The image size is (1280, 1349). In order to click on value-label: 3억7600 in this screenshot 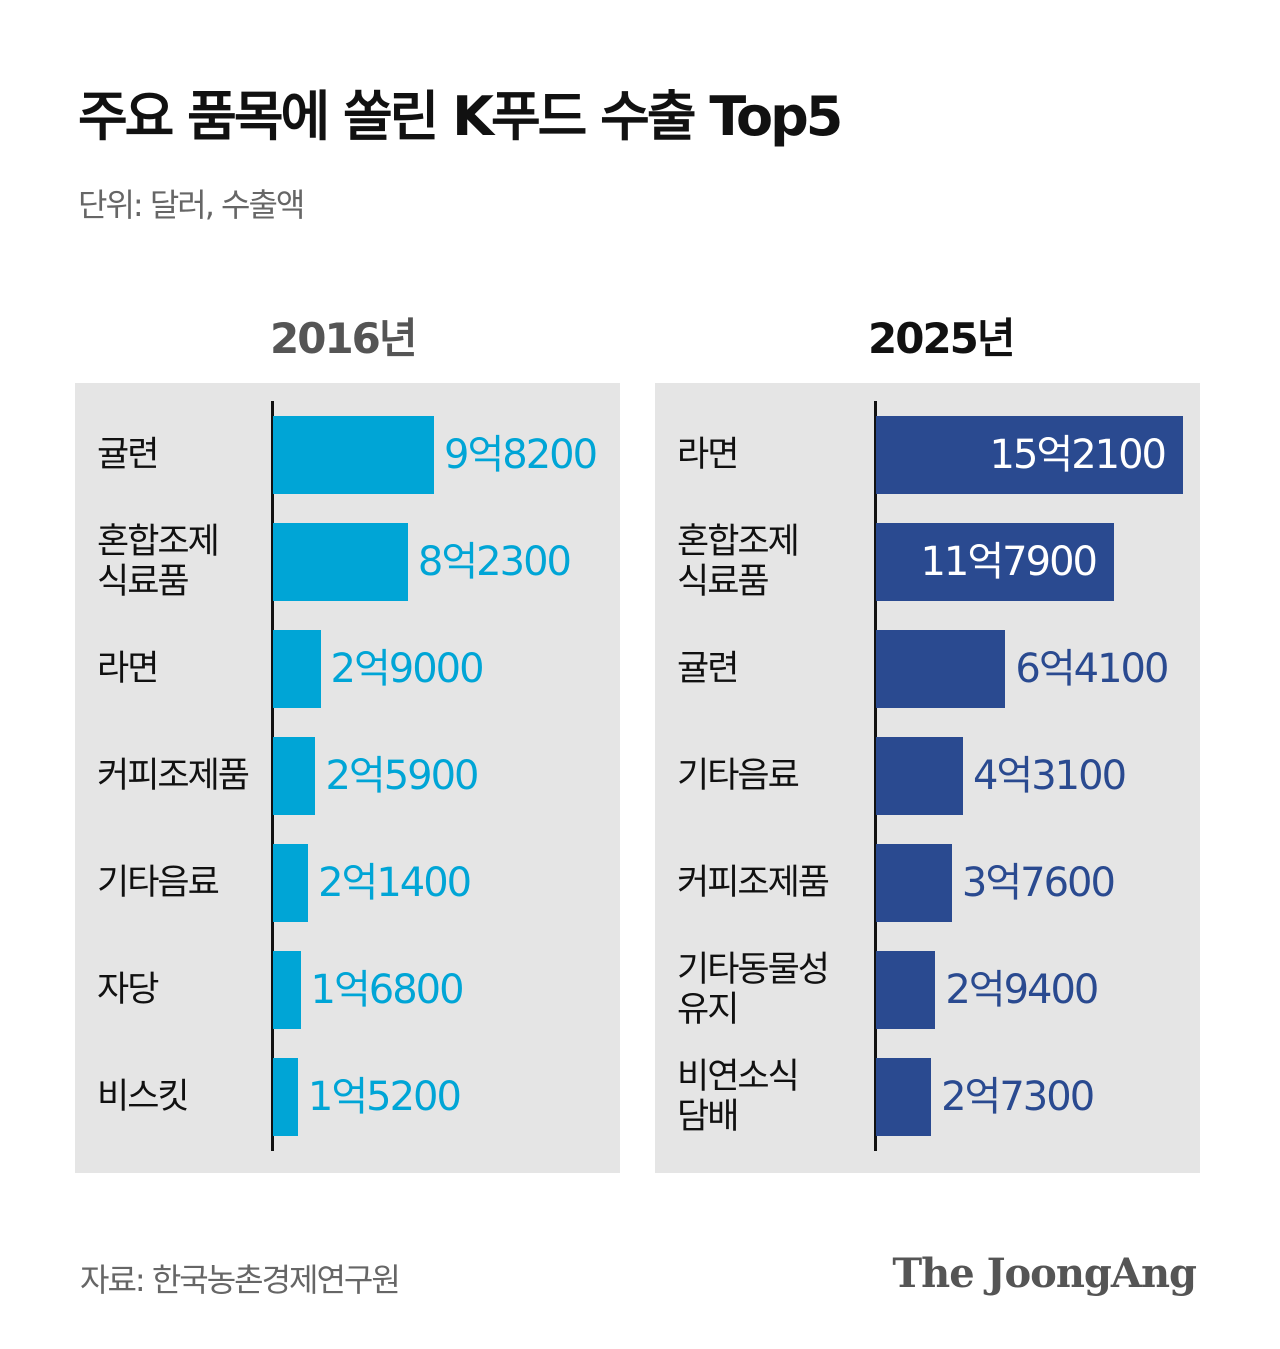, I will do `click(1038, 883)`.